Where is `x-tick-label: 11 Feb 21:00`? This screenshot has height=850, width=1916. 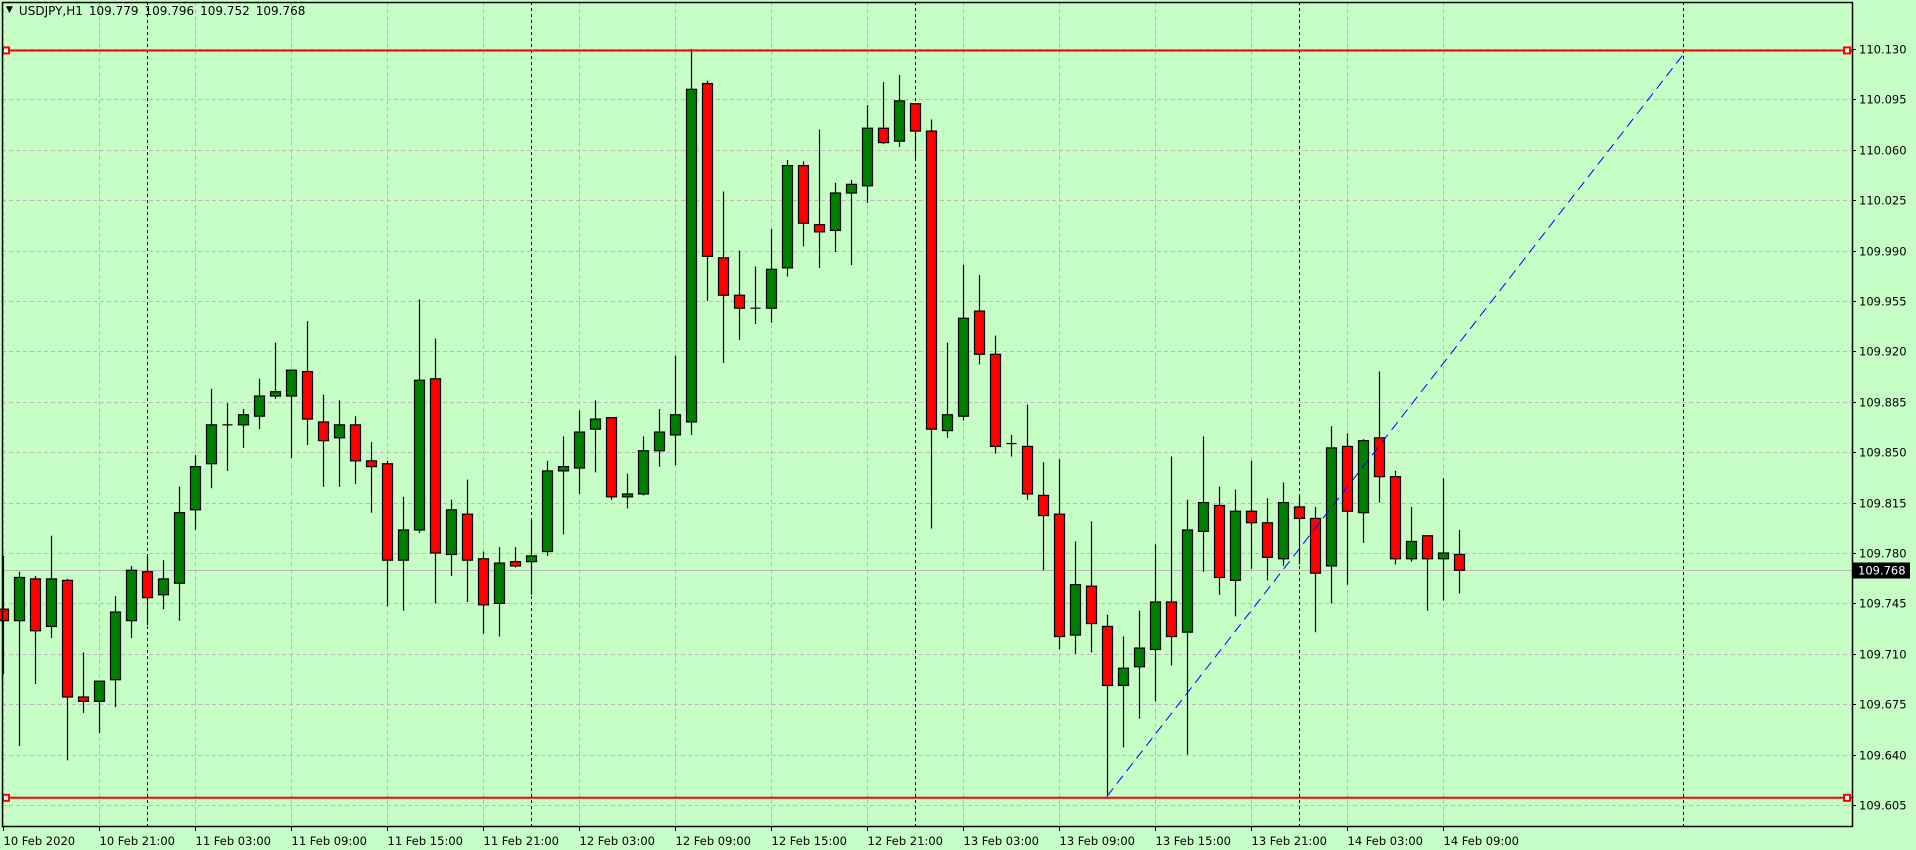 x-tick-label: 11 Feb 21:00 is located at coordinates (521, 841).